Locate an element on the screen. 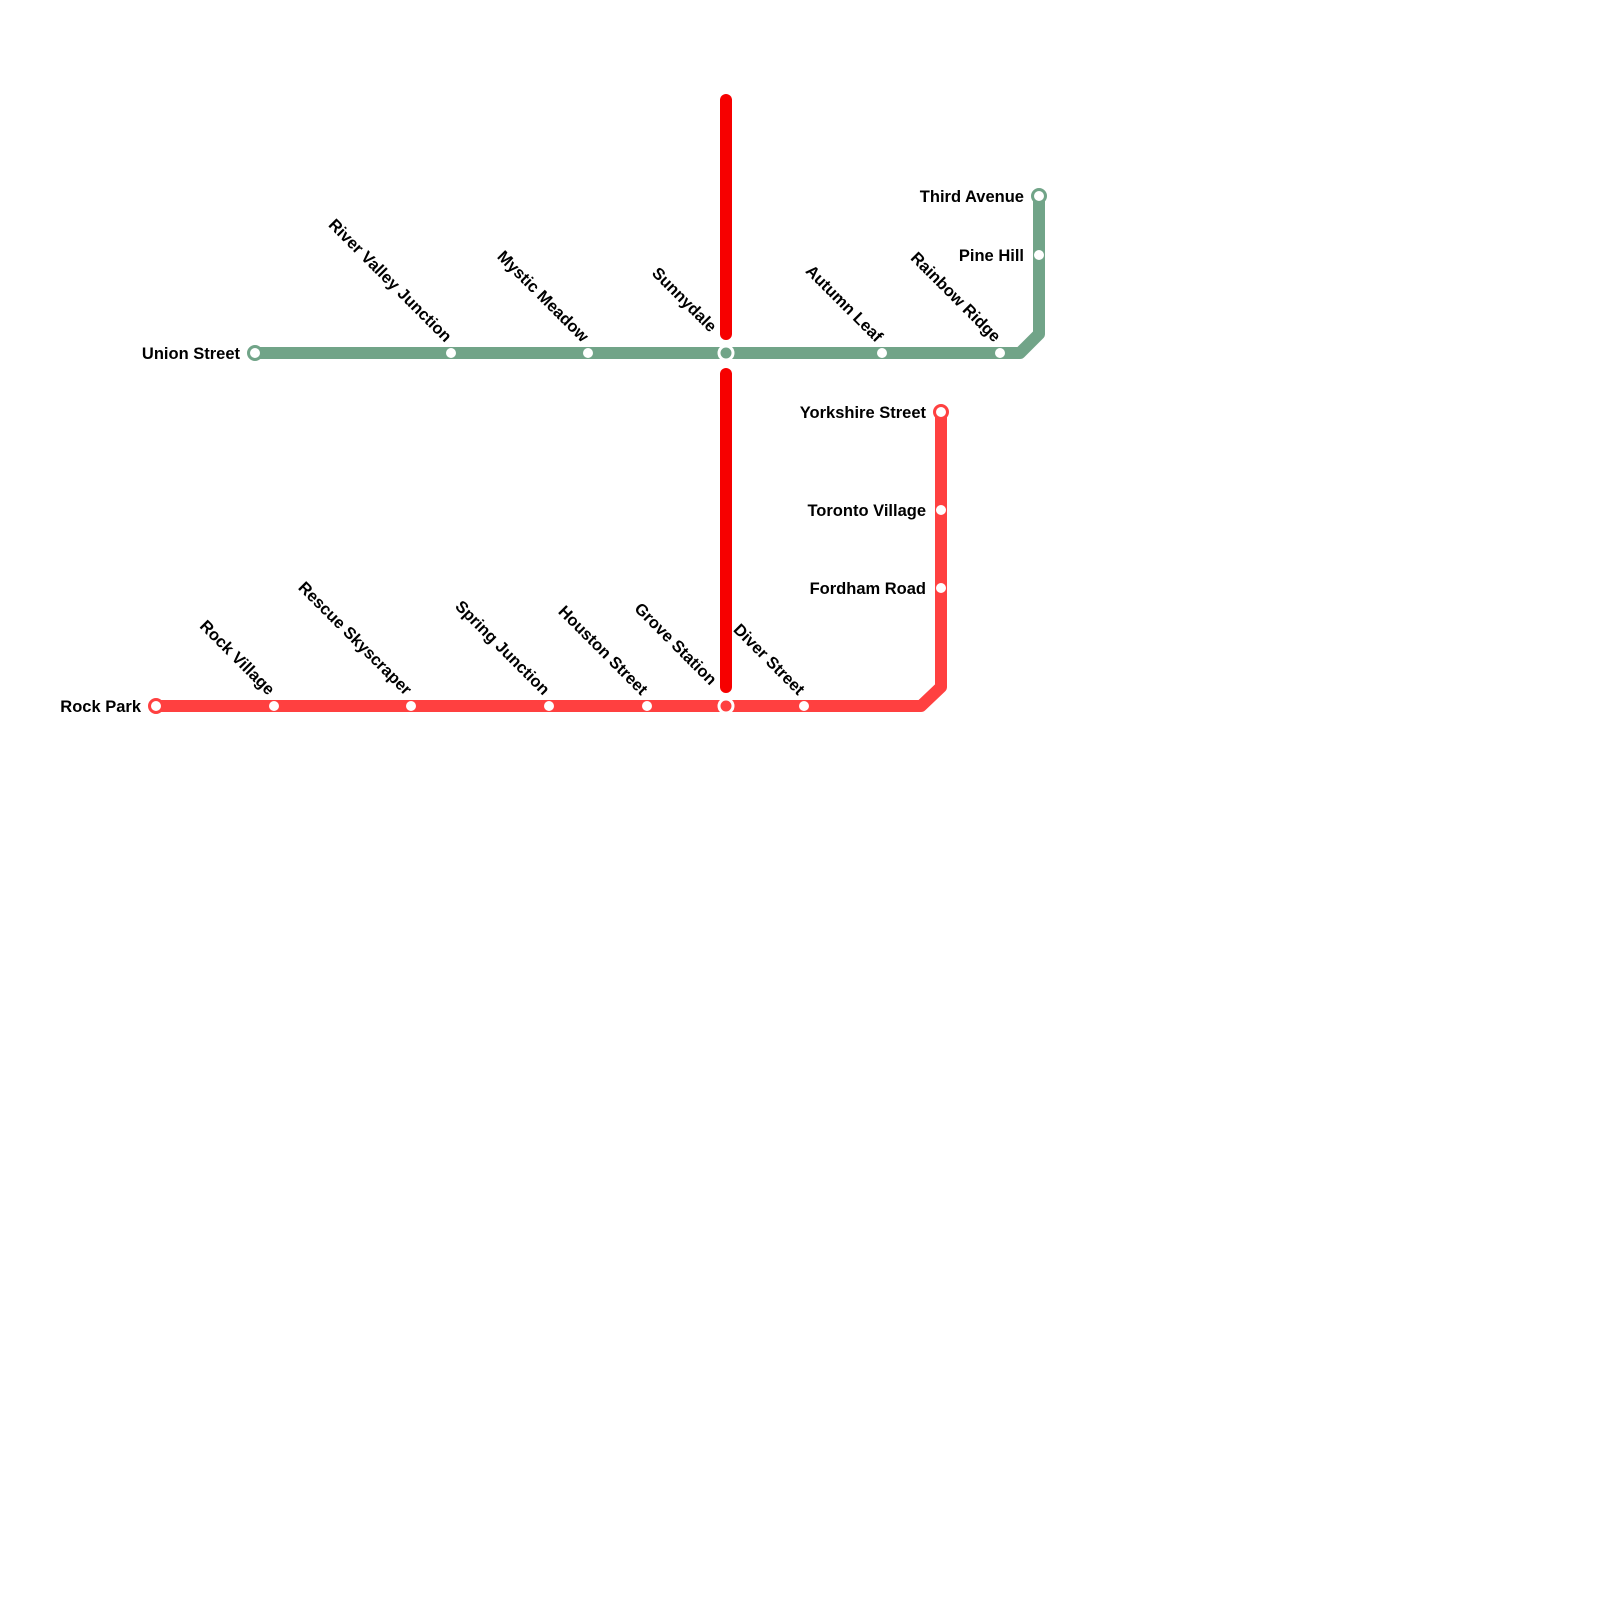 The image size is (1600, 1600). station-label: Sunnydale is located at coordinates (684, 300).